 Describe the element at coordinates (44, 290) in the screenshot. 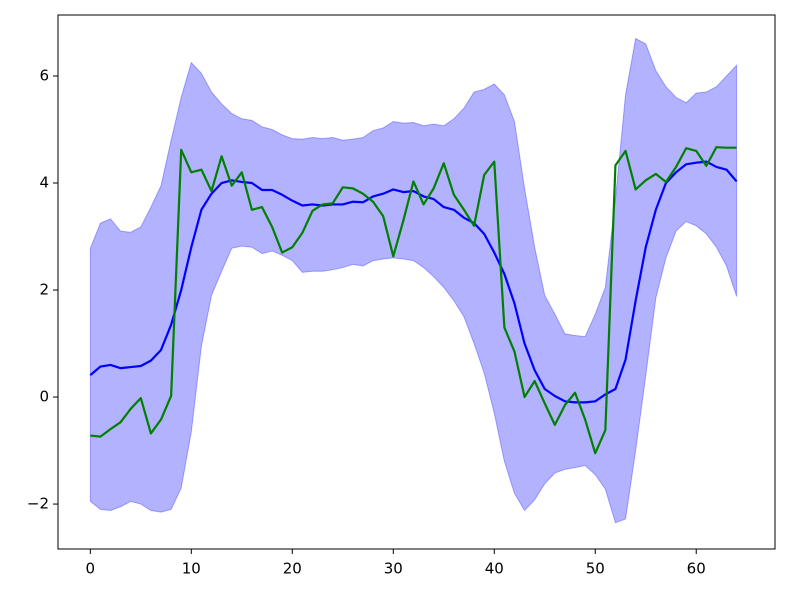

I see `y-tick-label: 2` at that location.